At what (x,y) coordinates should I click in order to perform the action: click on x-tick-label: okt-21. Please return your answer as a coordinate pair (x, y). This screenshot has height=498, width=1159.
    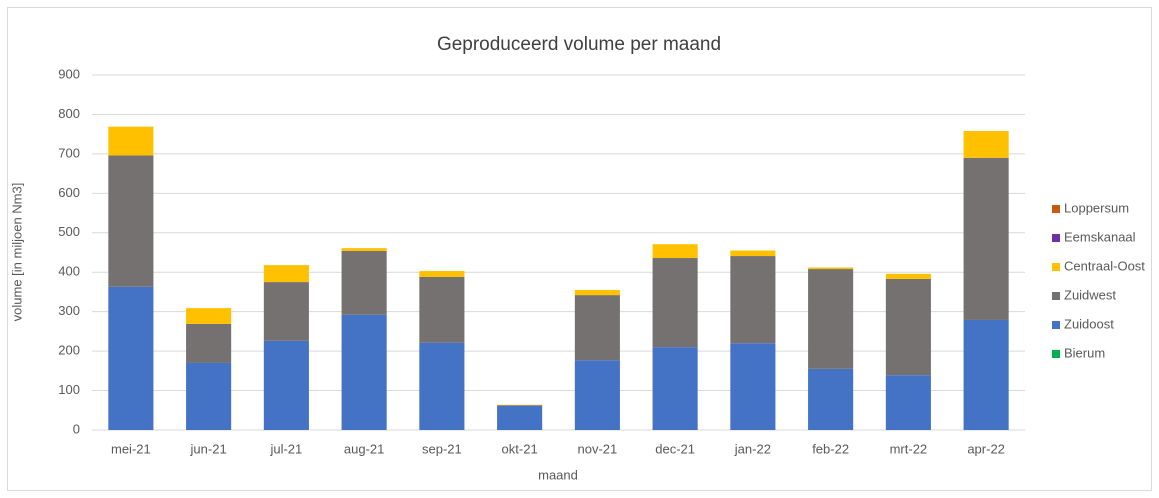
    Looking at the image, I should click on (520, 448).